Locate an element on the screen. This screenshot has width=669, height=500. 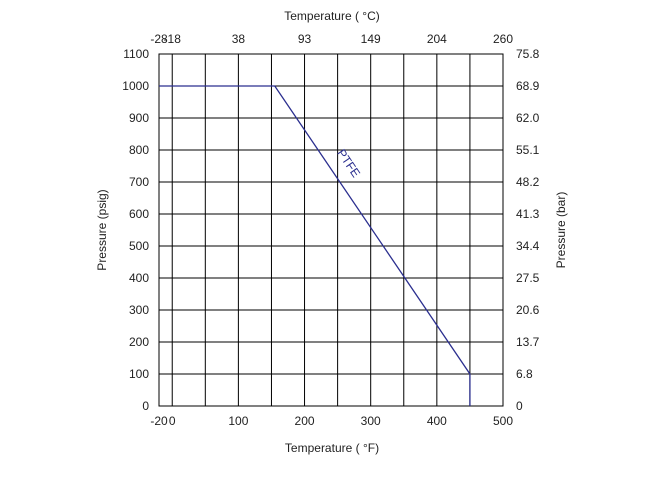
y-tick-label-left: 1100 is located at coordinates (136, 54).